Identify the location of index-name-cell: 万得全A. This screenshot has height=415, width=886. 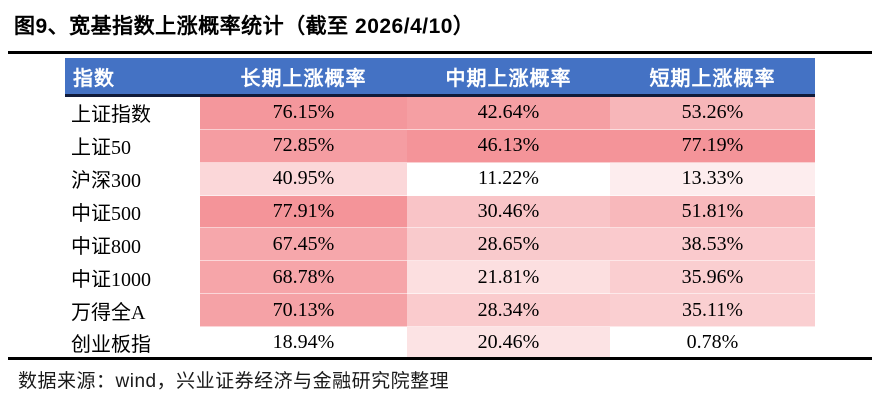
(132, 311).